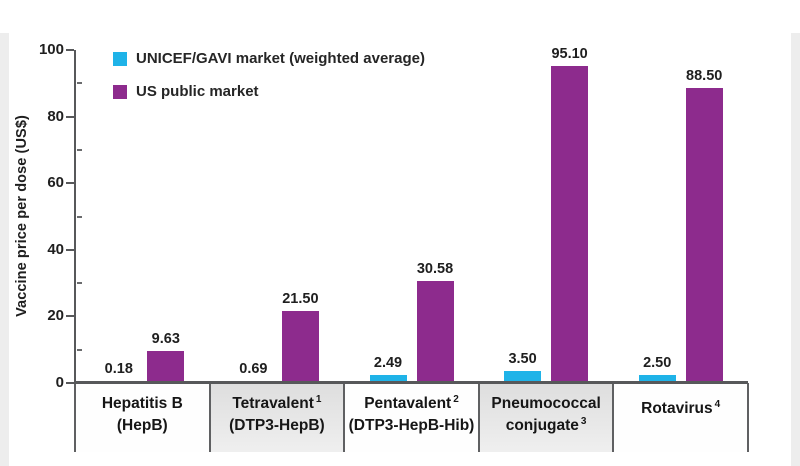  What do you see at coordinates (388, 362) in the screenshot?
I see `value-label-unicef-2: 2.49` at bounding box center [388, 362].